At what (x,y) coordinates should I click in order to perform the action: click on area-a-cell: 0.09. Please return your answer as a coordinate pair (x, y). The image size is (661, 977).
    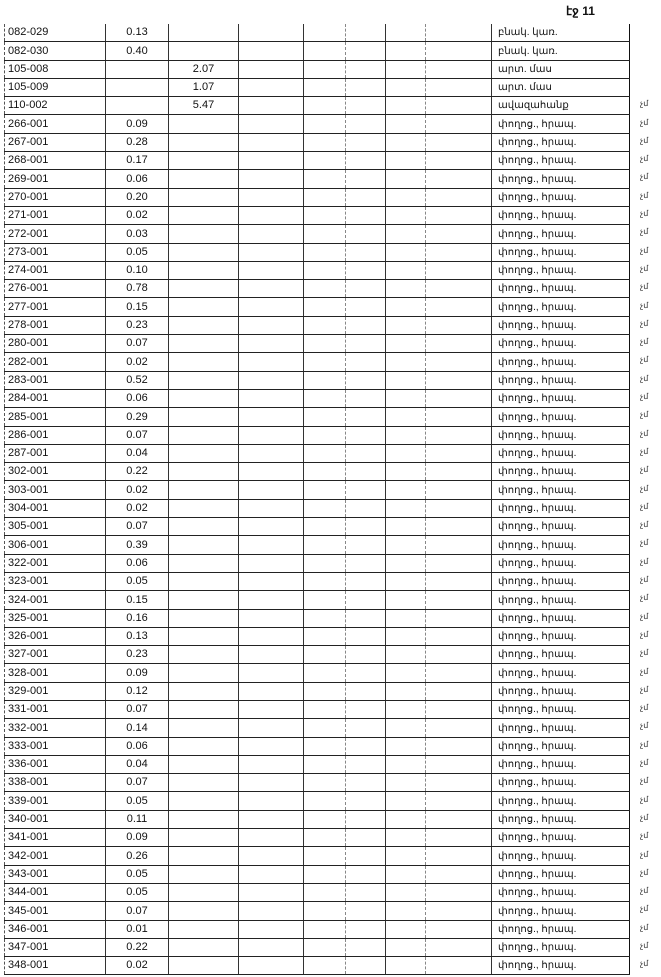
    Looking at the image, I should click on (137, 838).